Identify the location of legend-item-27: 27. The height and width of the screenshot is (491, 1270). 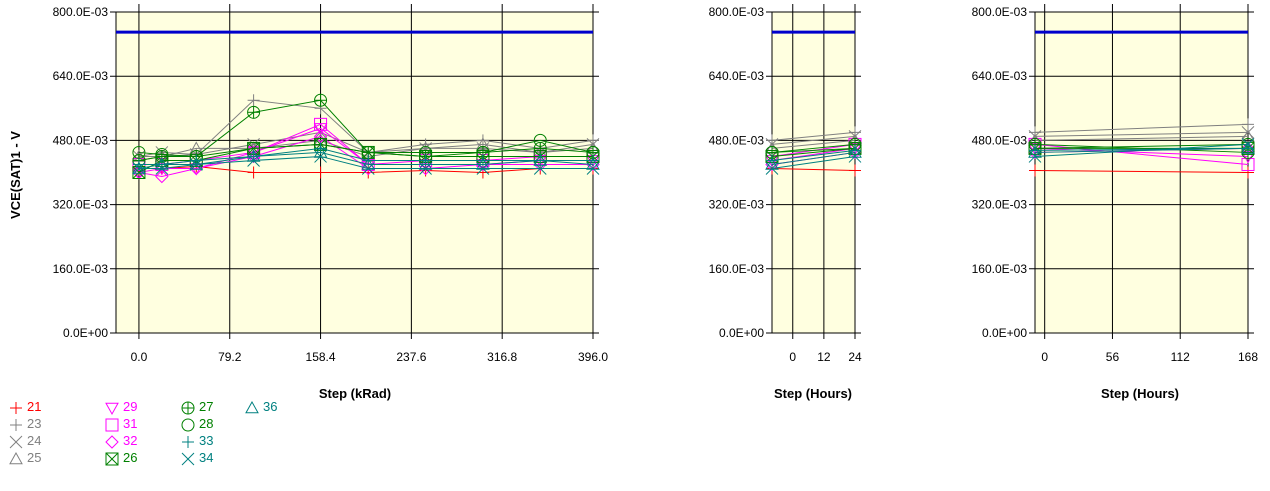
(196, 407).